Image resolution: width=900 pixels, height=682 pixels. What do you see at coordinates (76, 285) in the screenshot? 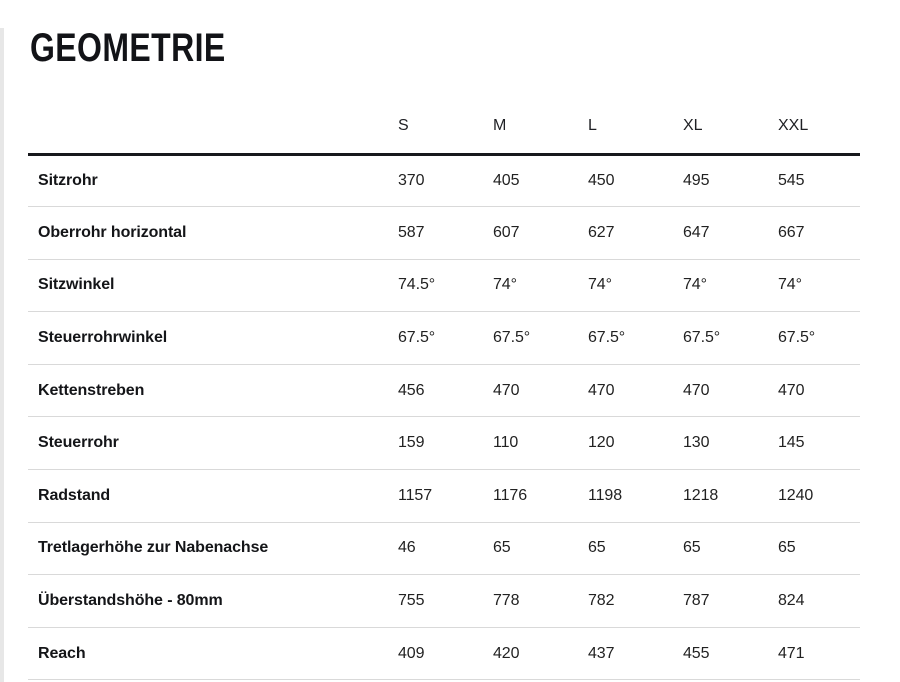
I see `row-label: Sitzwinkel` at bounding box center [76, 285].